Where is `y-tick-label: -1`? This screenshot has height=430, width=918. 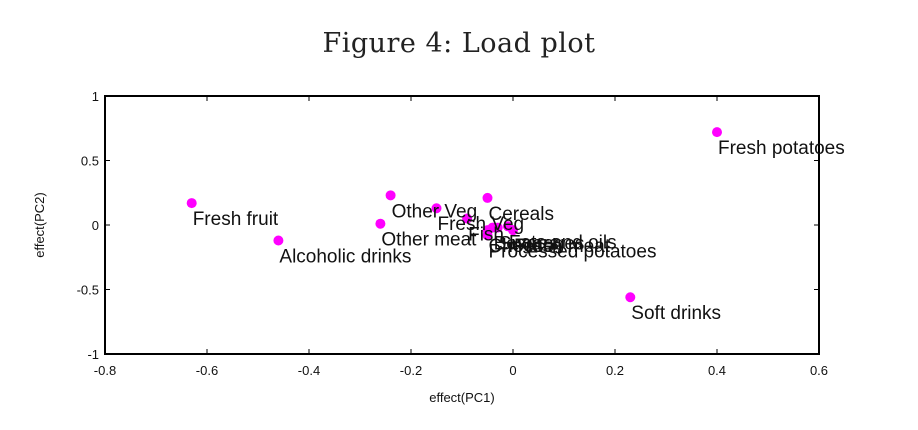
y-tick-label: -1 is located at coordinates (93, 354).